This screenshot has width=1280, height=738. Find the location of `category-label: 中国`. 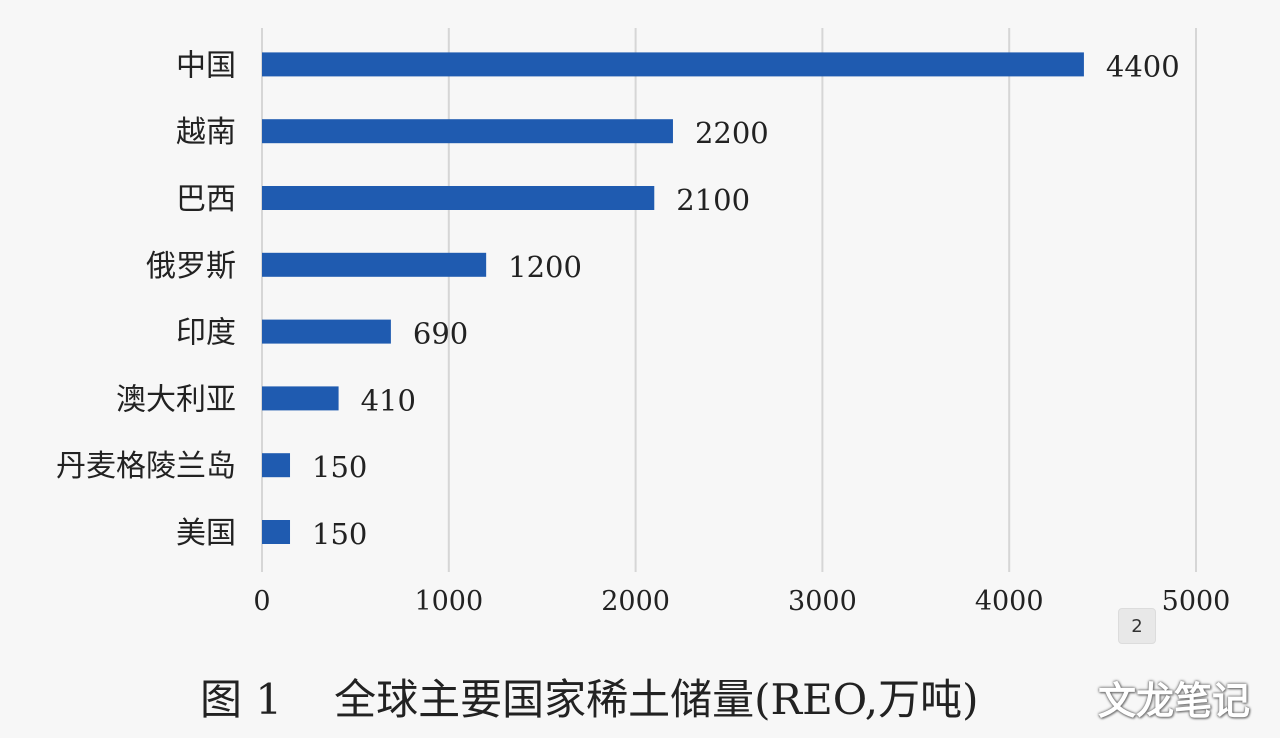

category-label: 中国 is located at coordinates (206, 65).